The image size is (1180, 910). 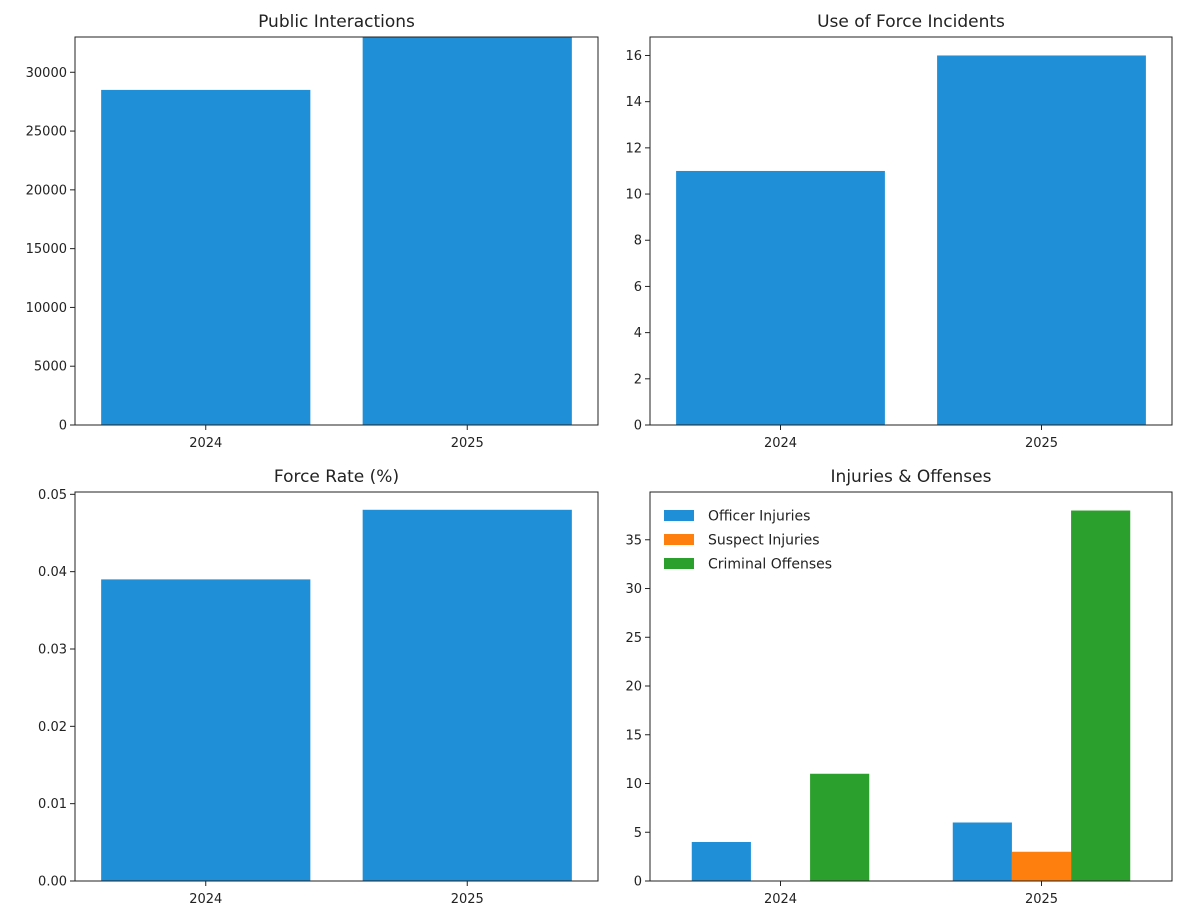 What do you see at coordinates (46, 132) in the screenshot?
I see `y-tick-label: 25000` at bounding box center [46, 132].